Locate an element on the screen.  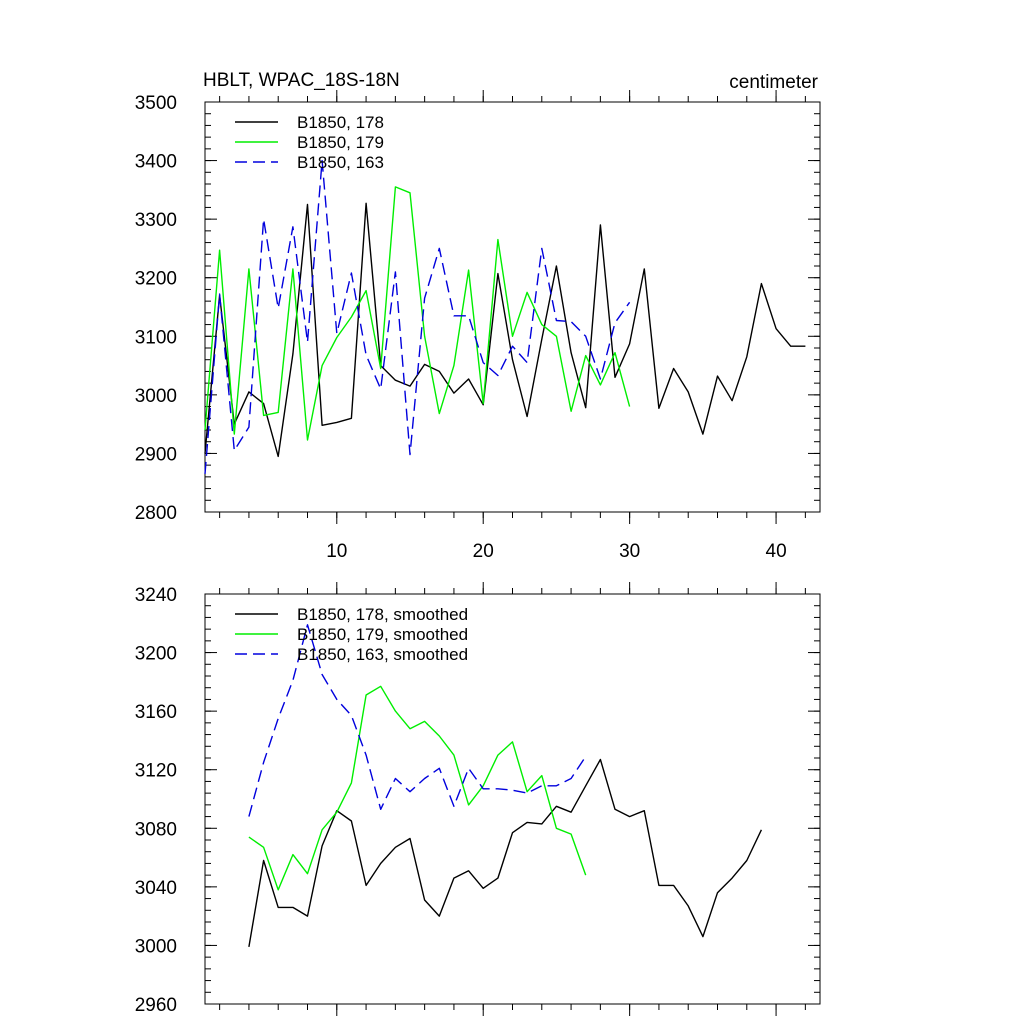
legend-label: B1850, 179, smoothed is located at coordinates (382, 634).